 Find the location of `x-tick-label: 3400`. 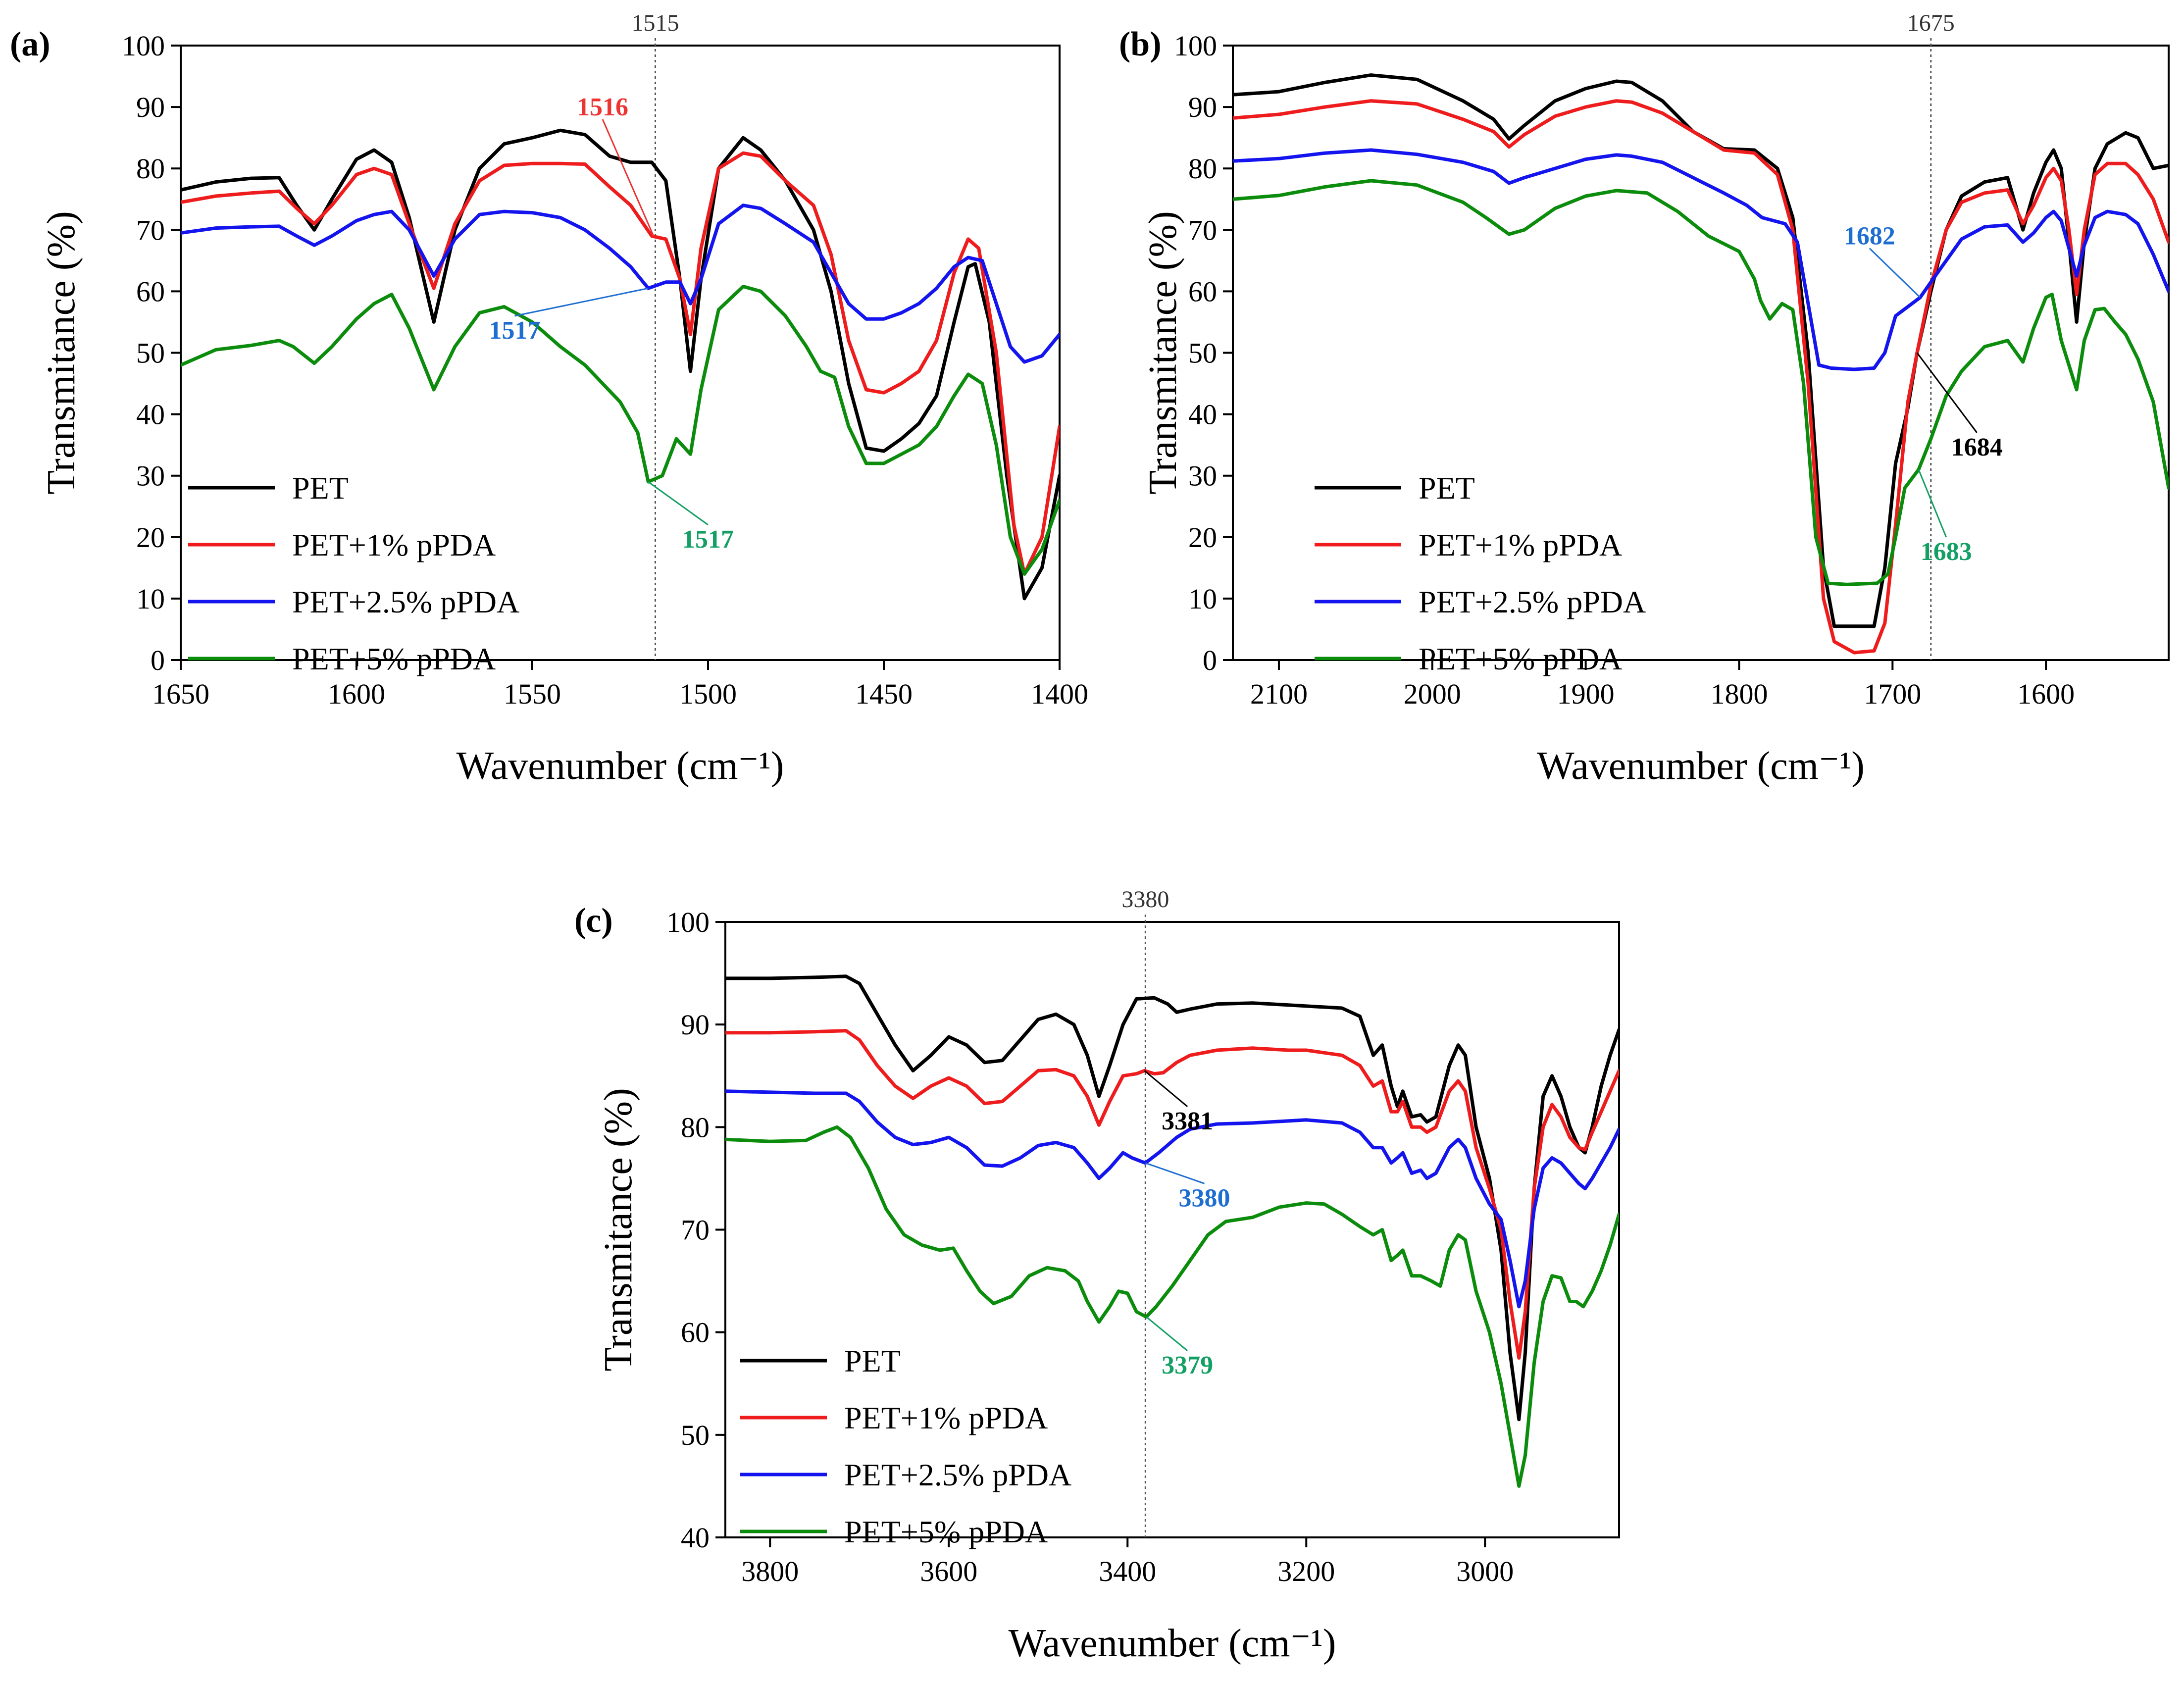

x-tick-label: 3400 is located at coordinates (1127, 1571).